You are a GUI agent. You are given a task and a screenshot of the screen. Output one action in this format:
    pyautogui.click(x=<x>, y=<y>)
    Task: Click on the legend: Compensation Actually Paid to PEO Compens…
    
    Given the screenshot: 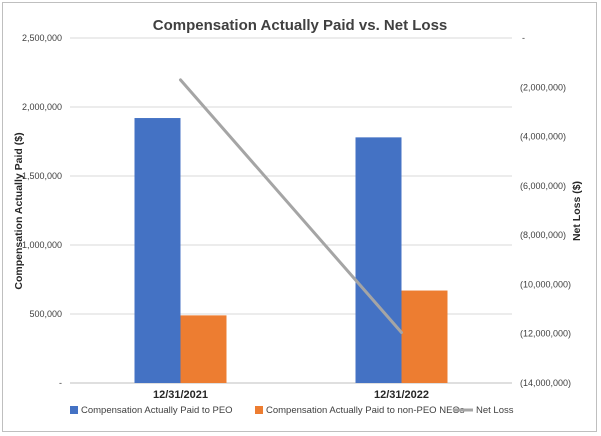 What is the action you would take?
    pyautogui.click(x=292, y=410)
    